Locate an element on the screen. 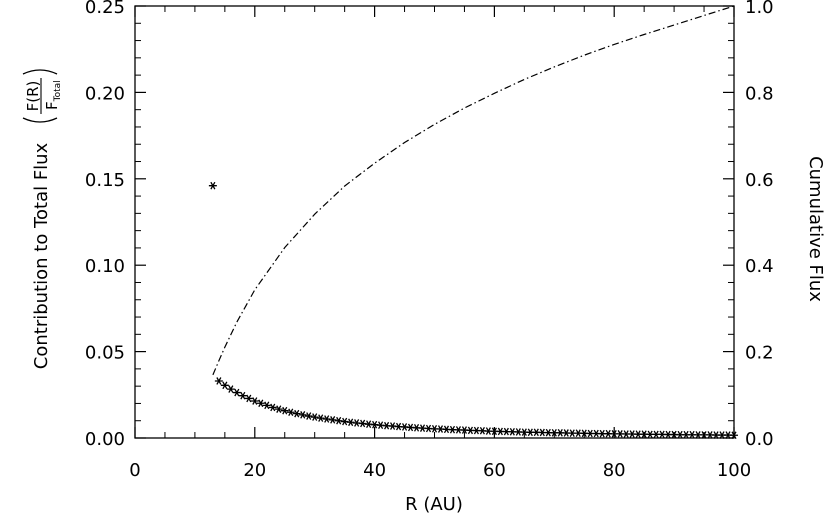 The width and height of the screenshot is (831, 519). x-tick-label: 80 is located at coordinates (614, 470).